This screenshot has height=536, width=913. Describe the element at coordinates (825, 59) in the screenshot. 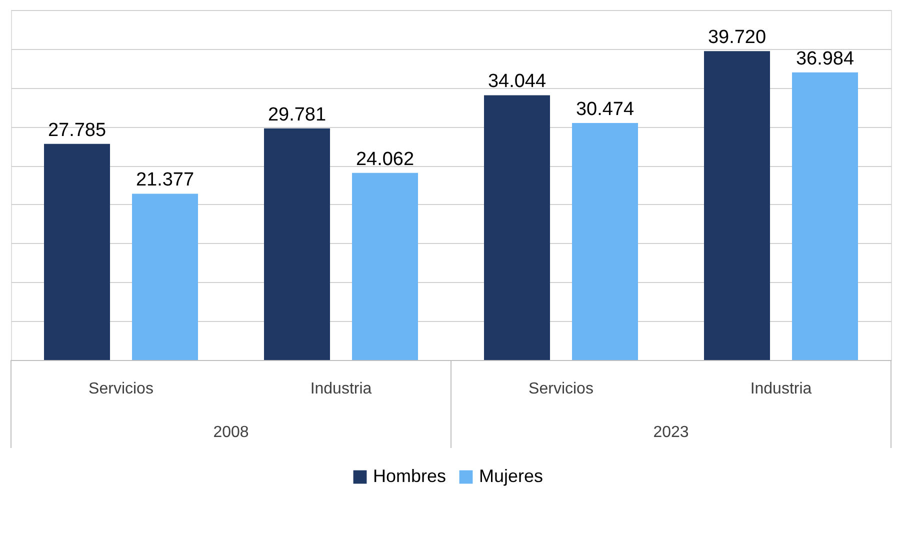

I see `data-label: 36.984` at that location.